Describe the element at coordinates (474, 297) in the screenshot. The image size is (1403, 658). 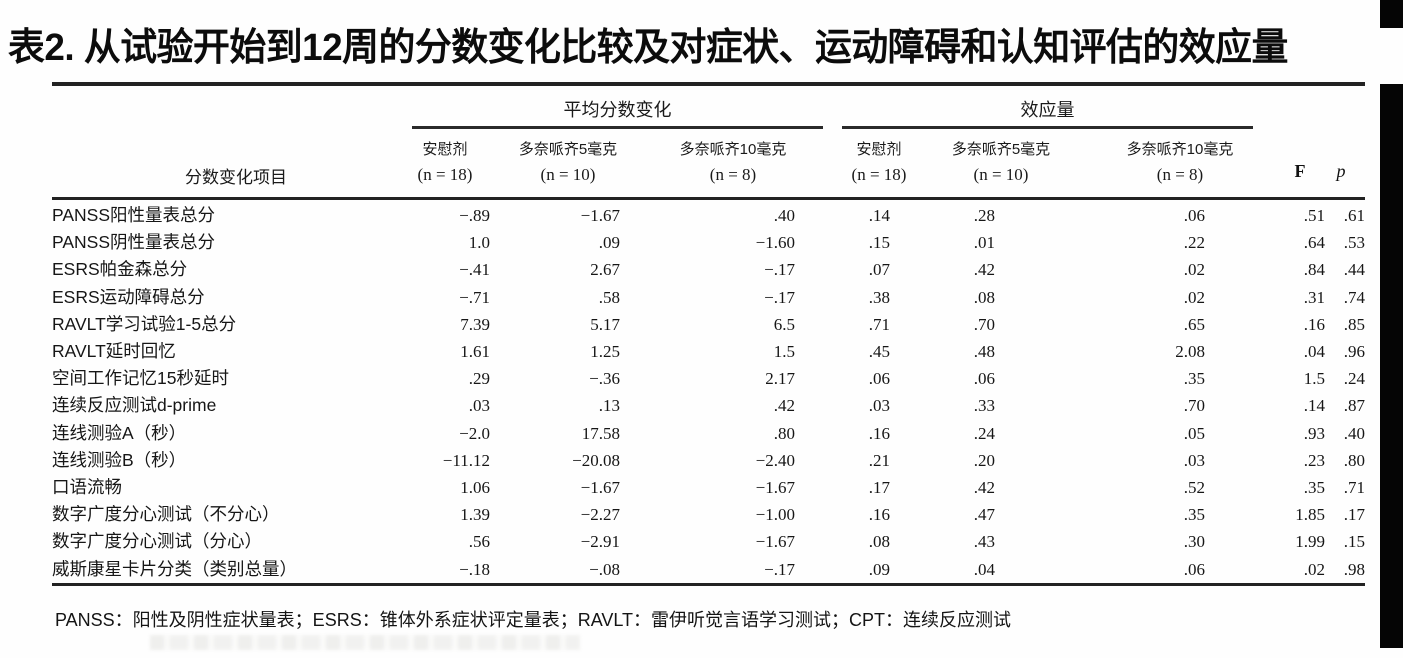
I see `cell-value: −.71` at that location.